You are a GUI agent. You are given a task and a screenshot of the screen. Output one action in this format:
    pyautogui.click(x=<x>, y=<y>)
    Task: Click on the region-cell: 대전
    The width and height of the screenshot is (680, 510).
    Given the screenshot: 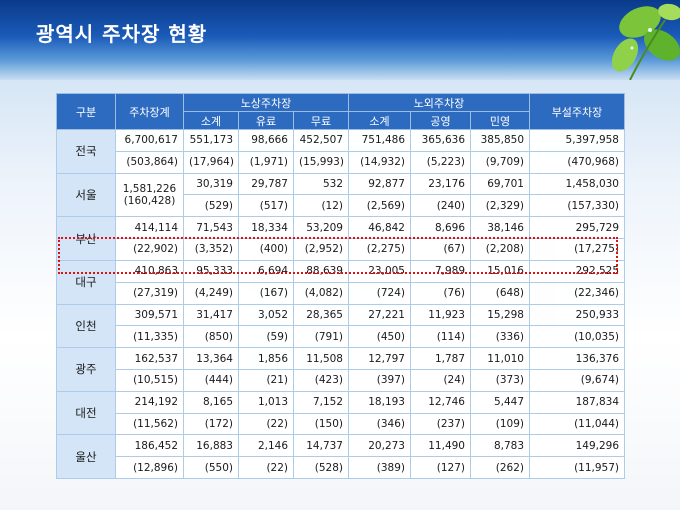 What is the action you would take?
    pyautogui.click(x=86, y=413)
    